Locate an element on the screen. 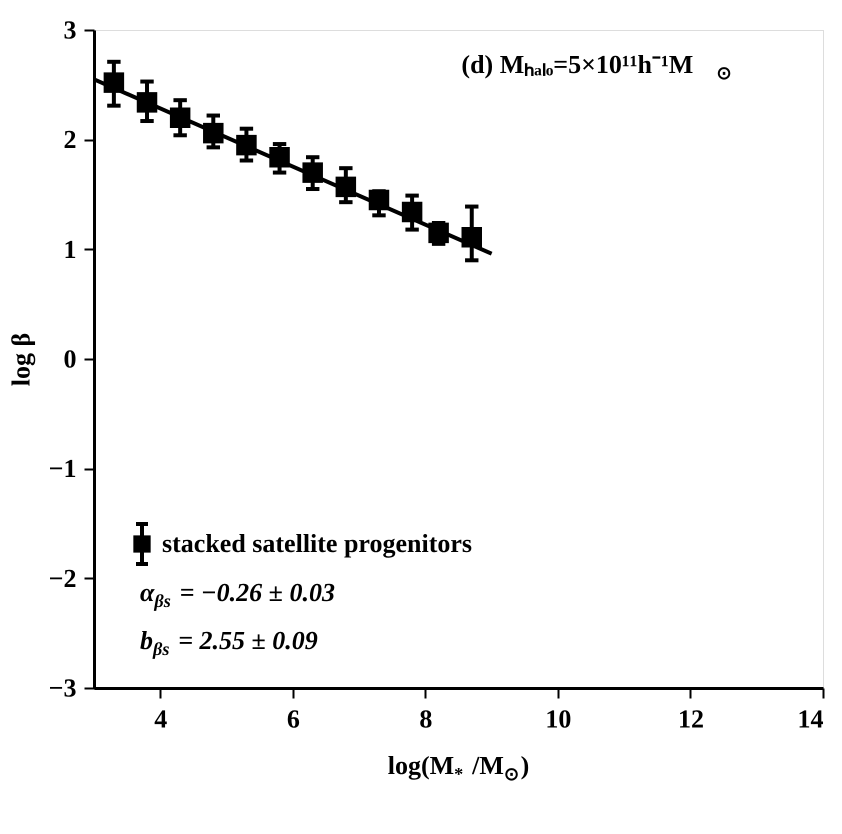 Image resolution: width=842 pixels, height=834 pixels. y-tick-label: 3 is located at coordinates (70, 30).